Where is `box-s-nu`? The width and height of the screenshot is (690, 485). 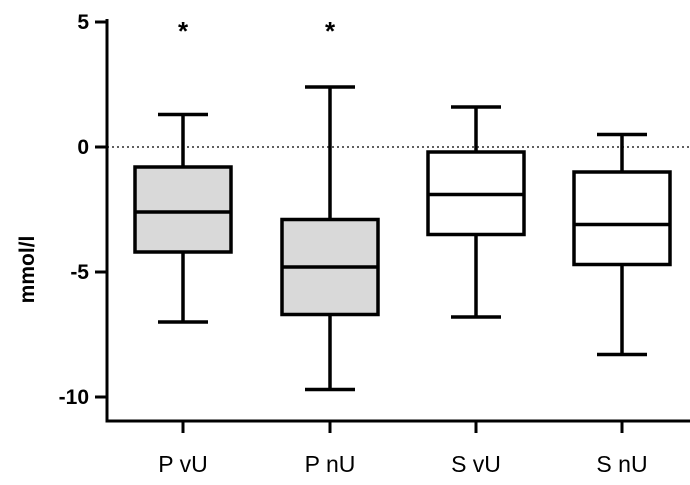
box-s-nu is located at coordinates (622, 244).